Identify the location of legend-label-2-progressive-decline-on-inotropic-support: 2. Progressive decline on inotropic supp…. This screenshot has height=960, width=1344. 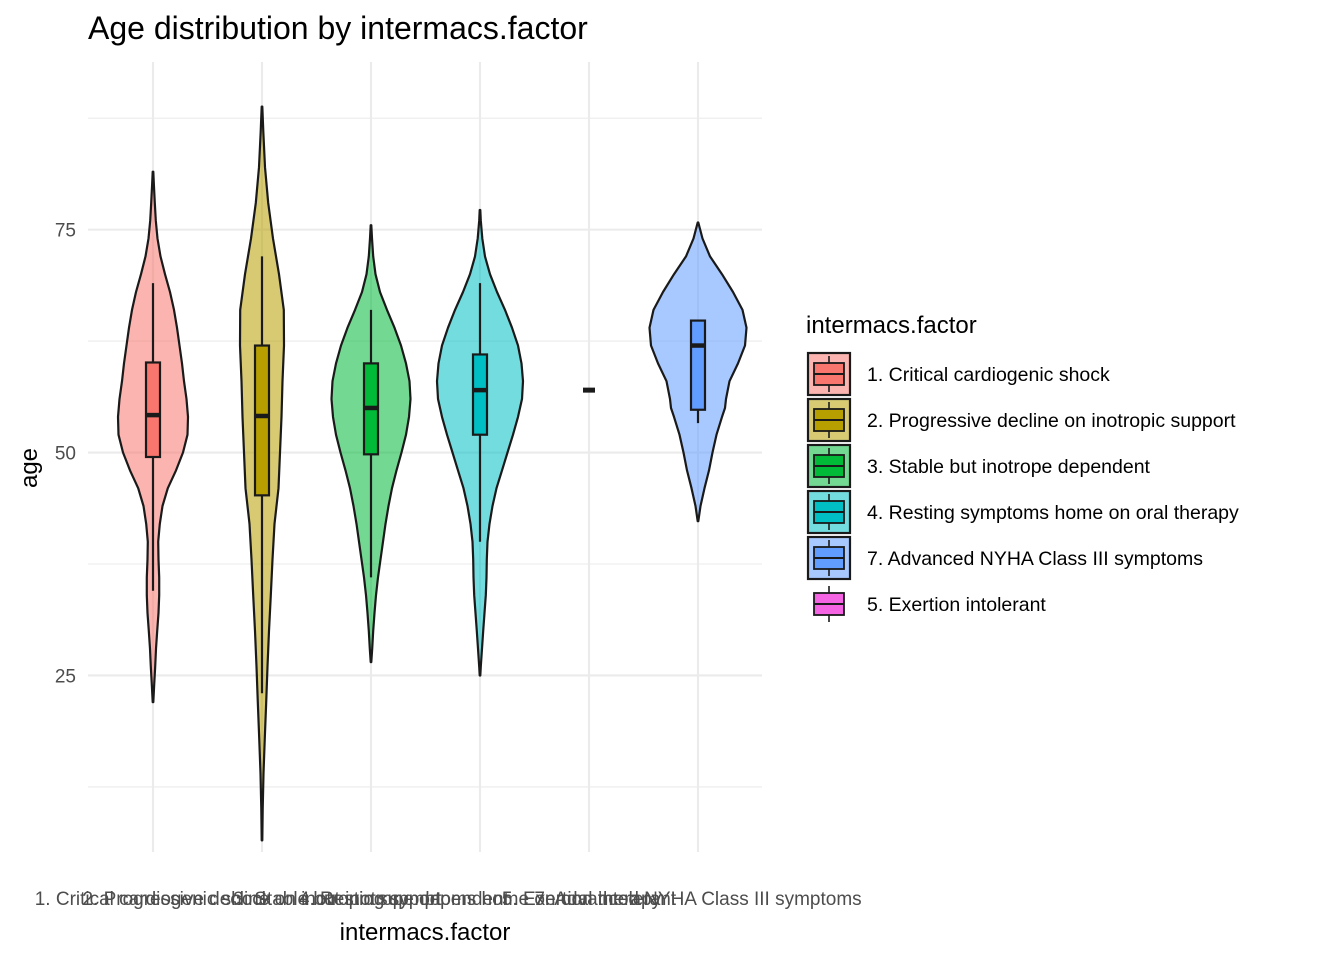
(1051, 421).